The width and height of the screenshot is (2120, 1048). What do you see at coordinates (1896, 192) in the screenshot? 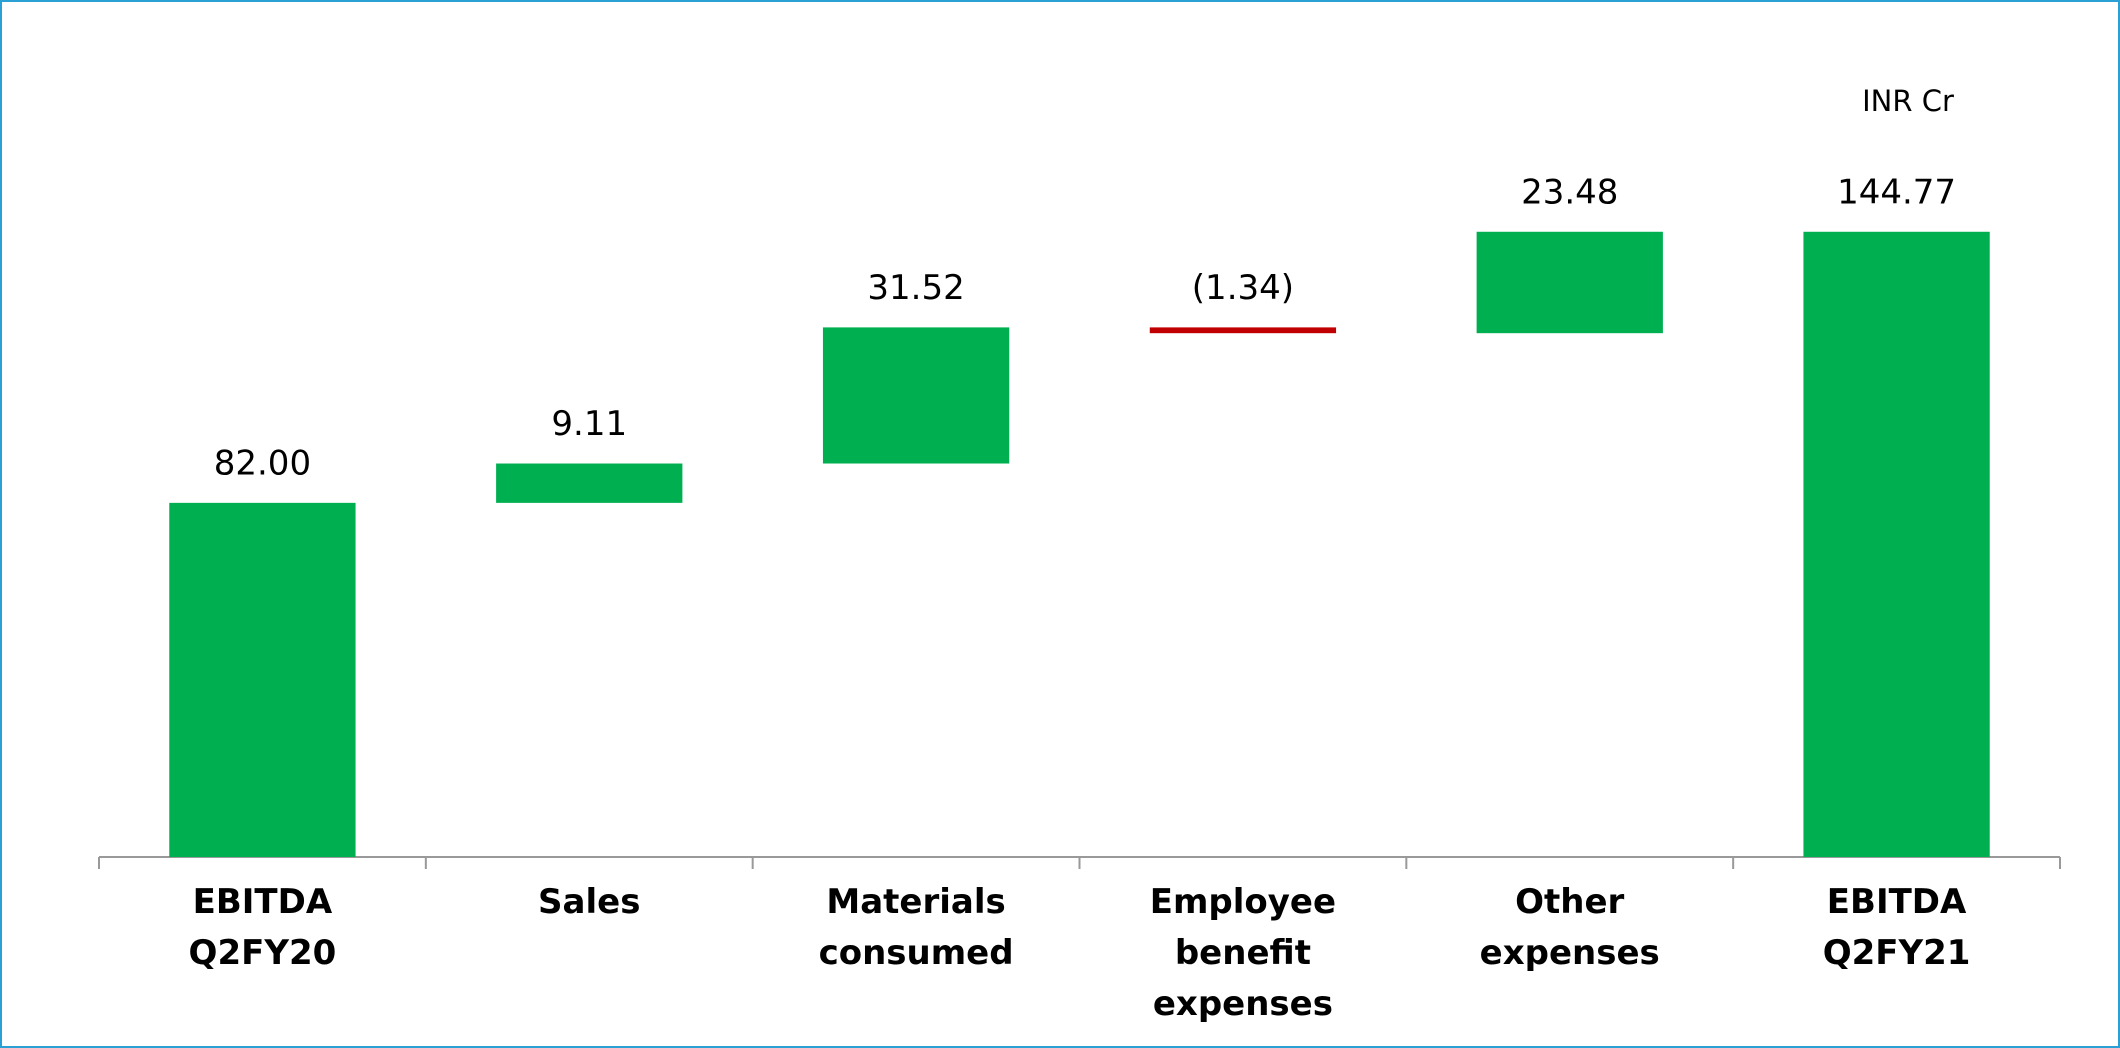
I see `value-label: 144.77` at bounding box center [1896, 192].